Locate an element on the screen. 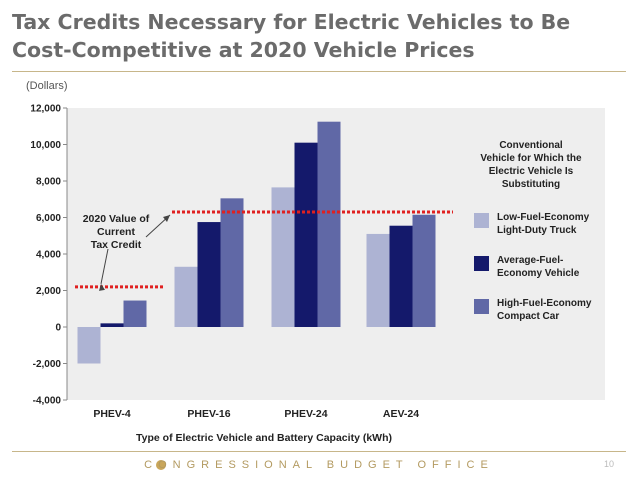 This screenshot has width=638, height=479. annotation-line: Tax Credit is located at coordinates (116, 245).